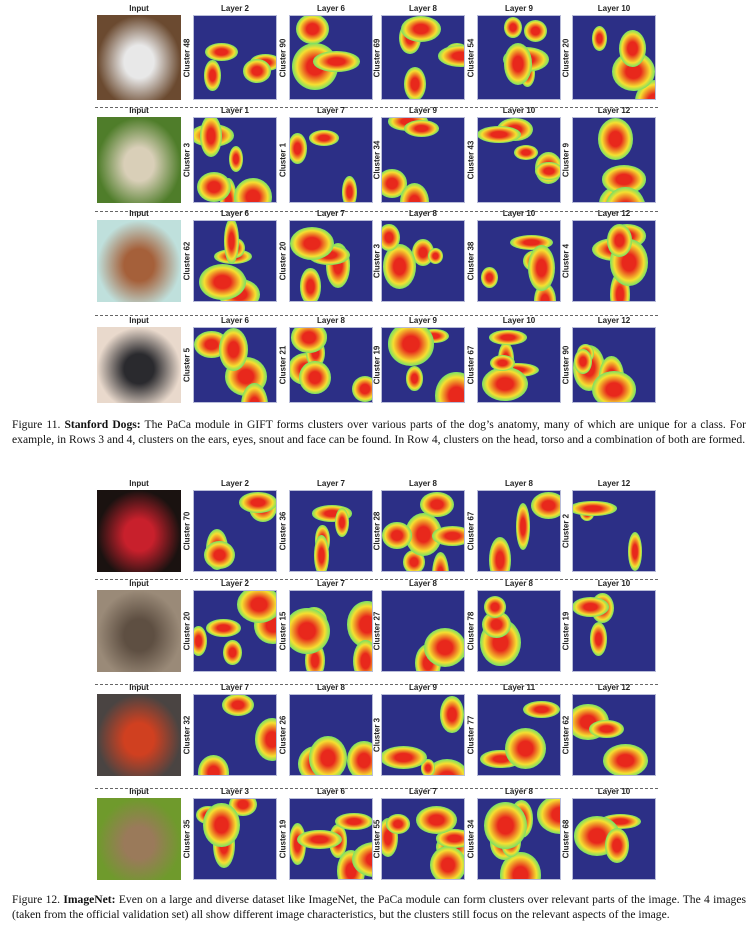 This screenshot has height=934, width=756. What do you see at coordinates (423, 110) in the screenshot?
I see `layer-title: Layer 9` at bounding box center [423, 110].